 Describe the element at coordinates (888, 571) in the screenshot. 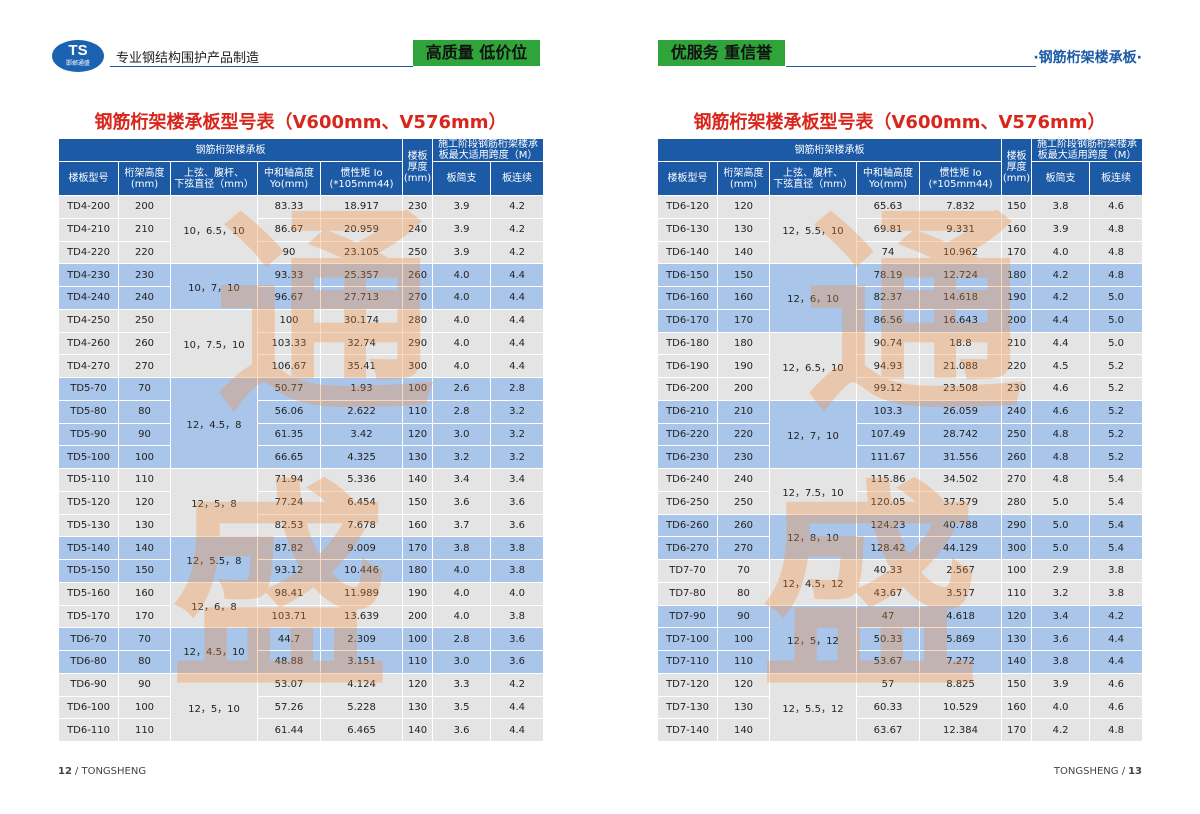

I see `table-cell: 40.33` at that location.